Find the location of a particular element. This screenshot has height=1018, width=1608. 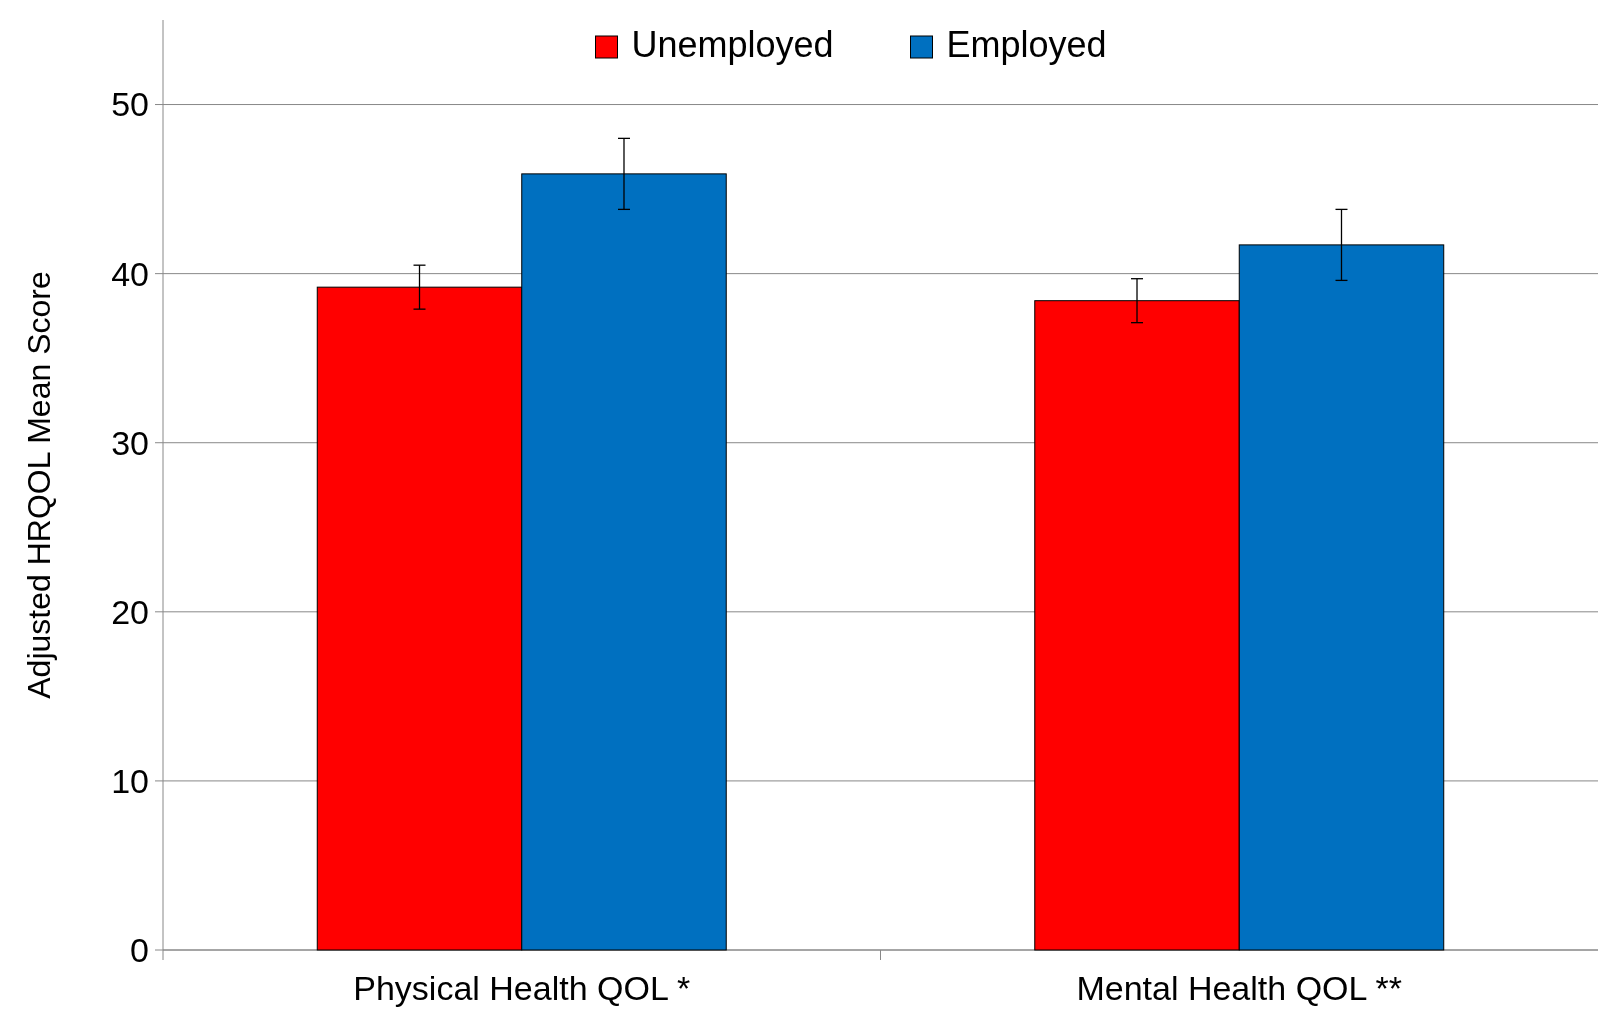

legend-label: Unemployed is located at coordinates (732, 44).